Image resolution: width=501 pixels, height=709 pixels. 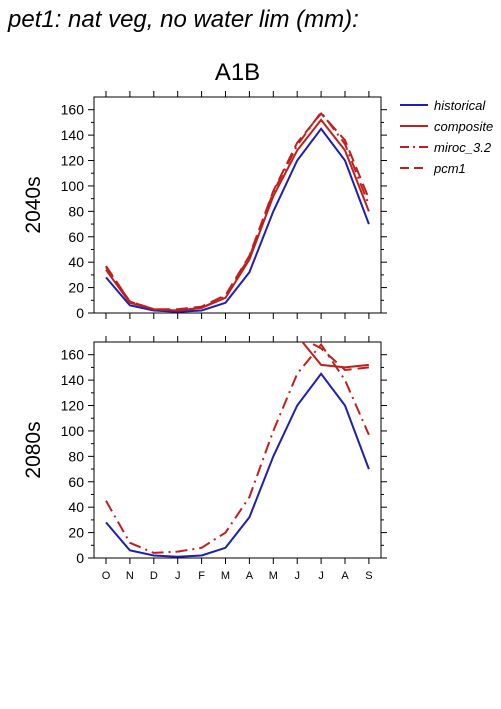 What do you see at coordinates (463, 126) in the screenshot?
I see `legend-label: composite` at bounding box center [463, 126].